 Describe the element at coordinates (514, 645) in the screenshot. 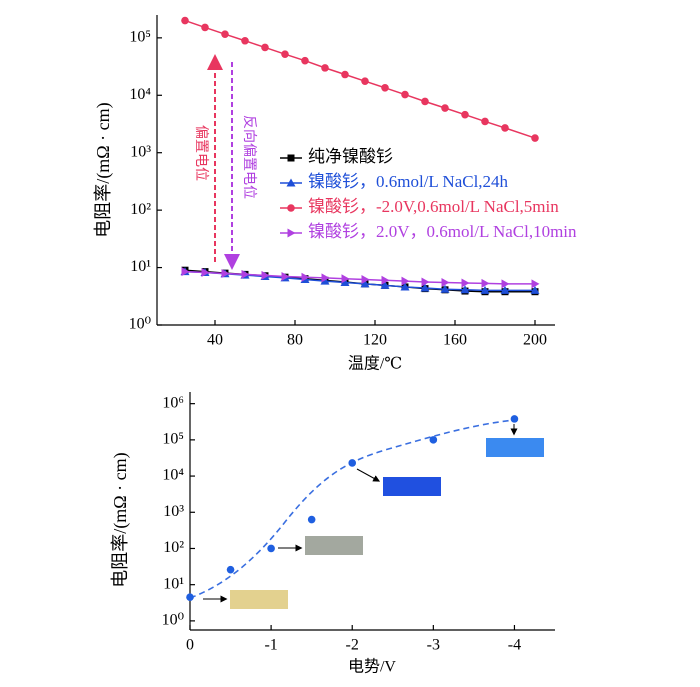

I see `x-tick-label: -4` at that location.